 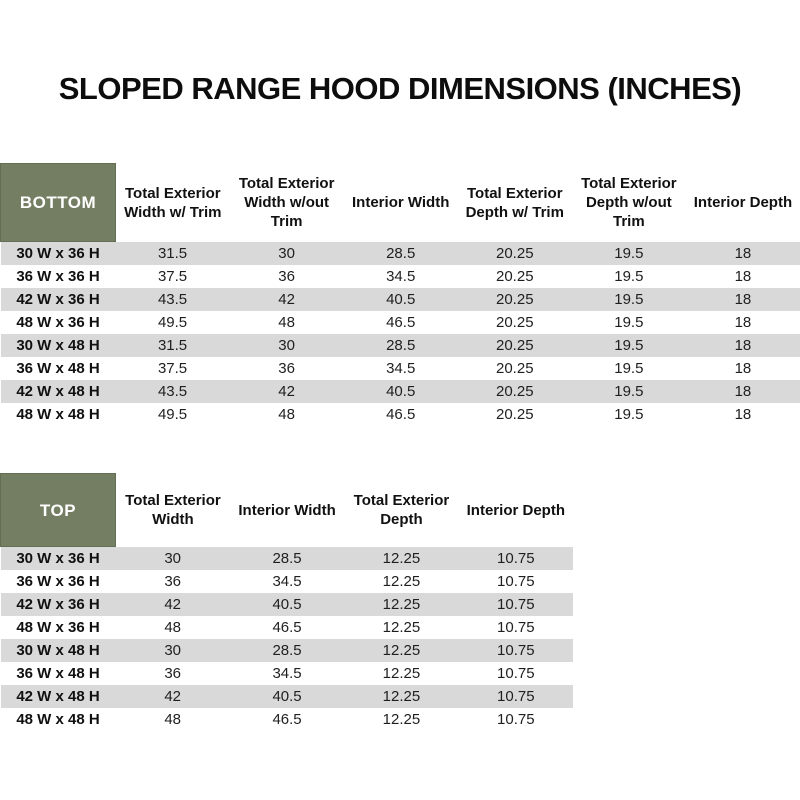 I want to click on column-header-ext-depth-trim: Total Exterior Depth w/ Trim, so click(x=514, y=202).